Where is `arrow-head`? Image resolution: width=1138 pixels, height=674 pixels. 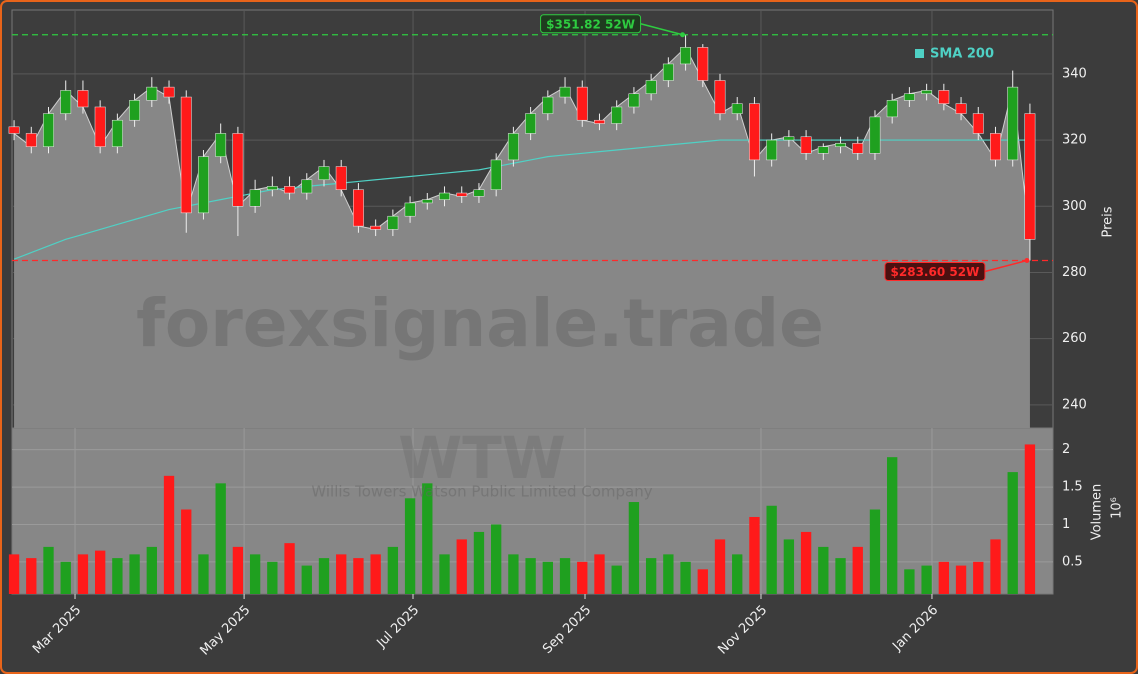 arrow-head is located at coordinates (1027, 261).